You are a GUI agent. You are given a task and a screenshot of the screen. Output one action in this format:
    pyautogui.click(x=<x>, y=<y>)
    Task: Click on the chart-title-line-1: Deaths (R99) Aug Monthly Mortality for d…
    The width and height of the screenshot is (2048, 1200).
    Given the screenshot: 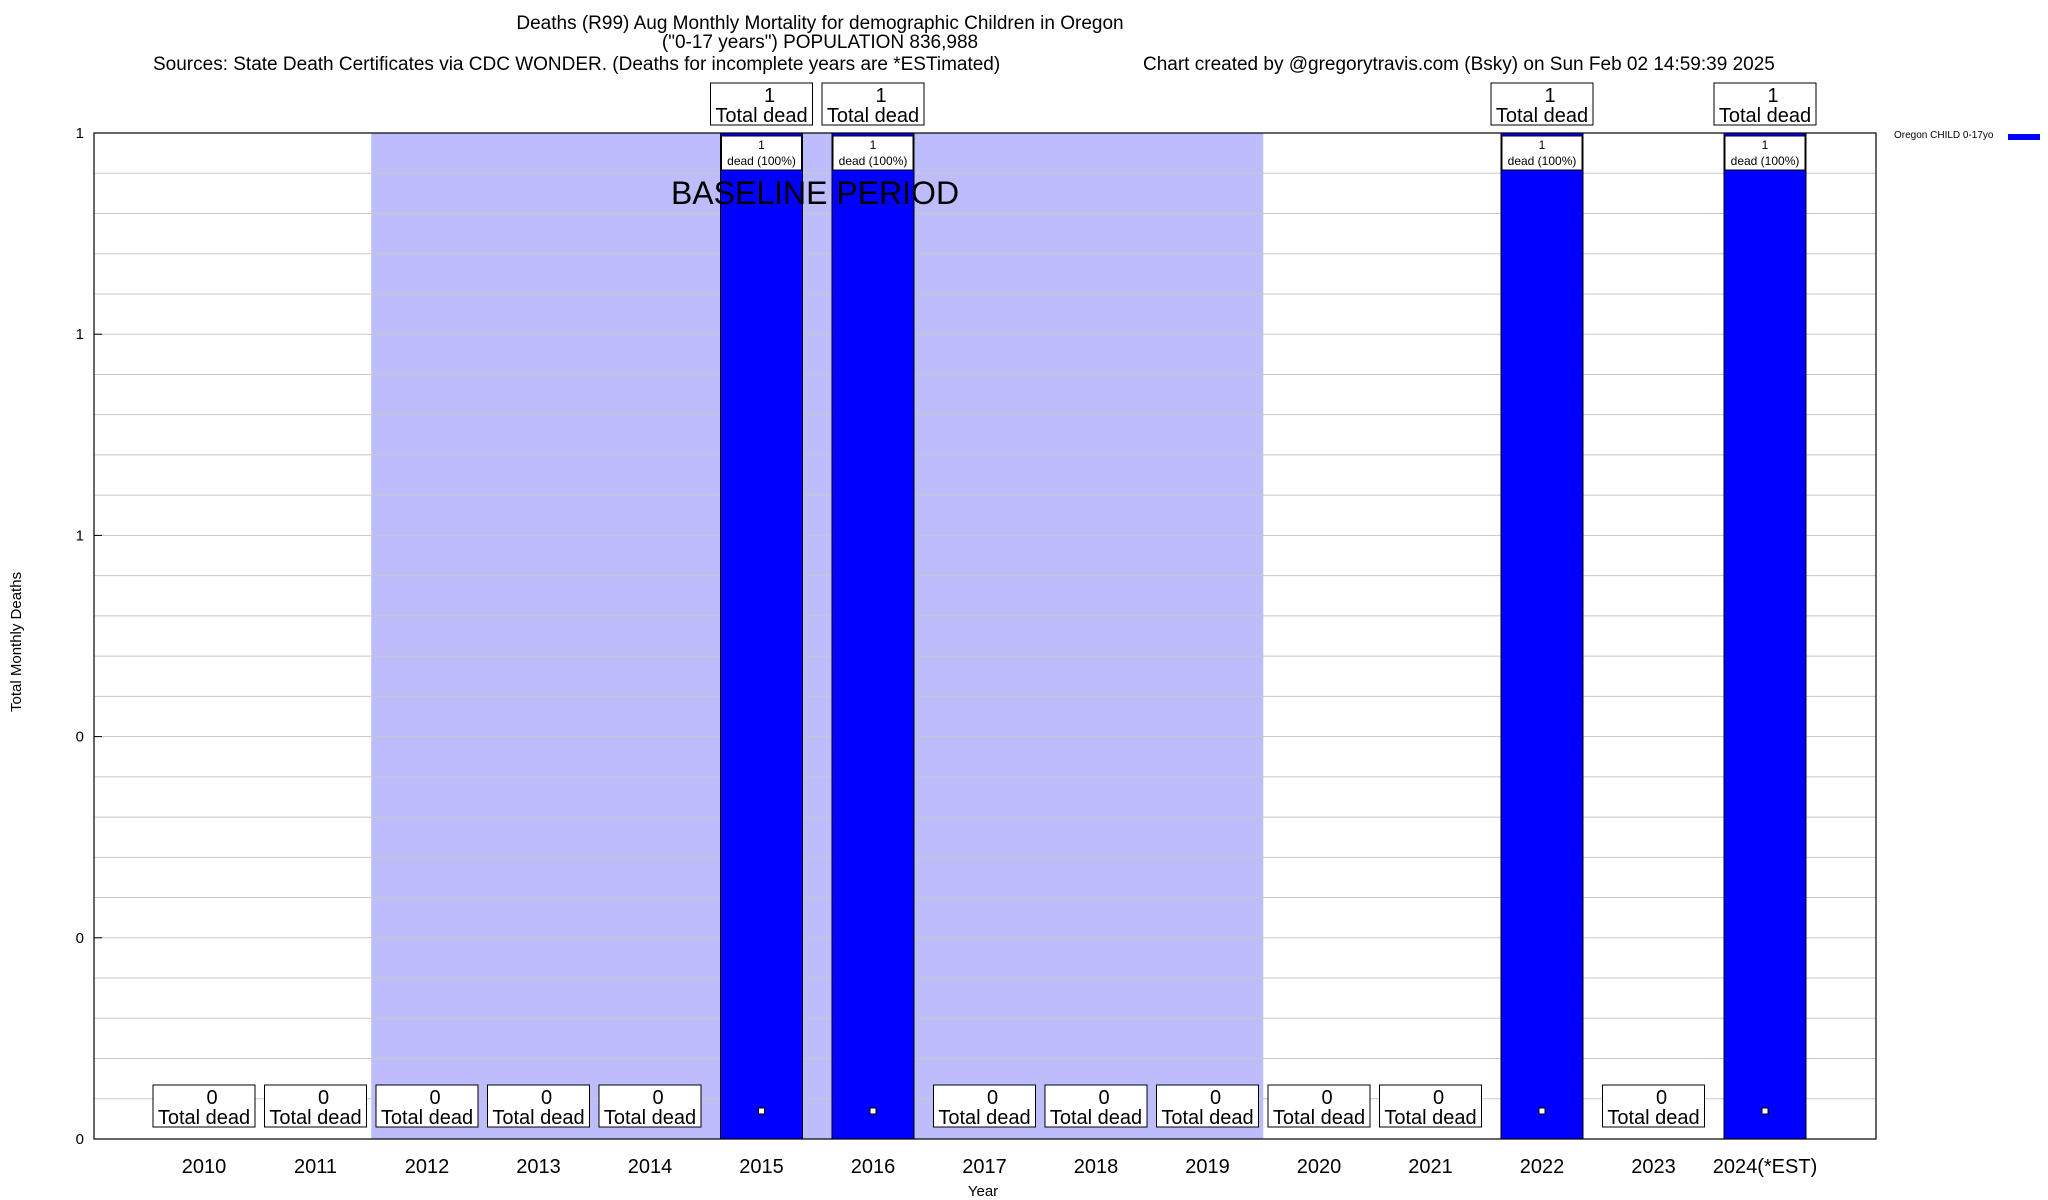 What is the action you would take?
    pyautogui.click(x=820, y=23)
    